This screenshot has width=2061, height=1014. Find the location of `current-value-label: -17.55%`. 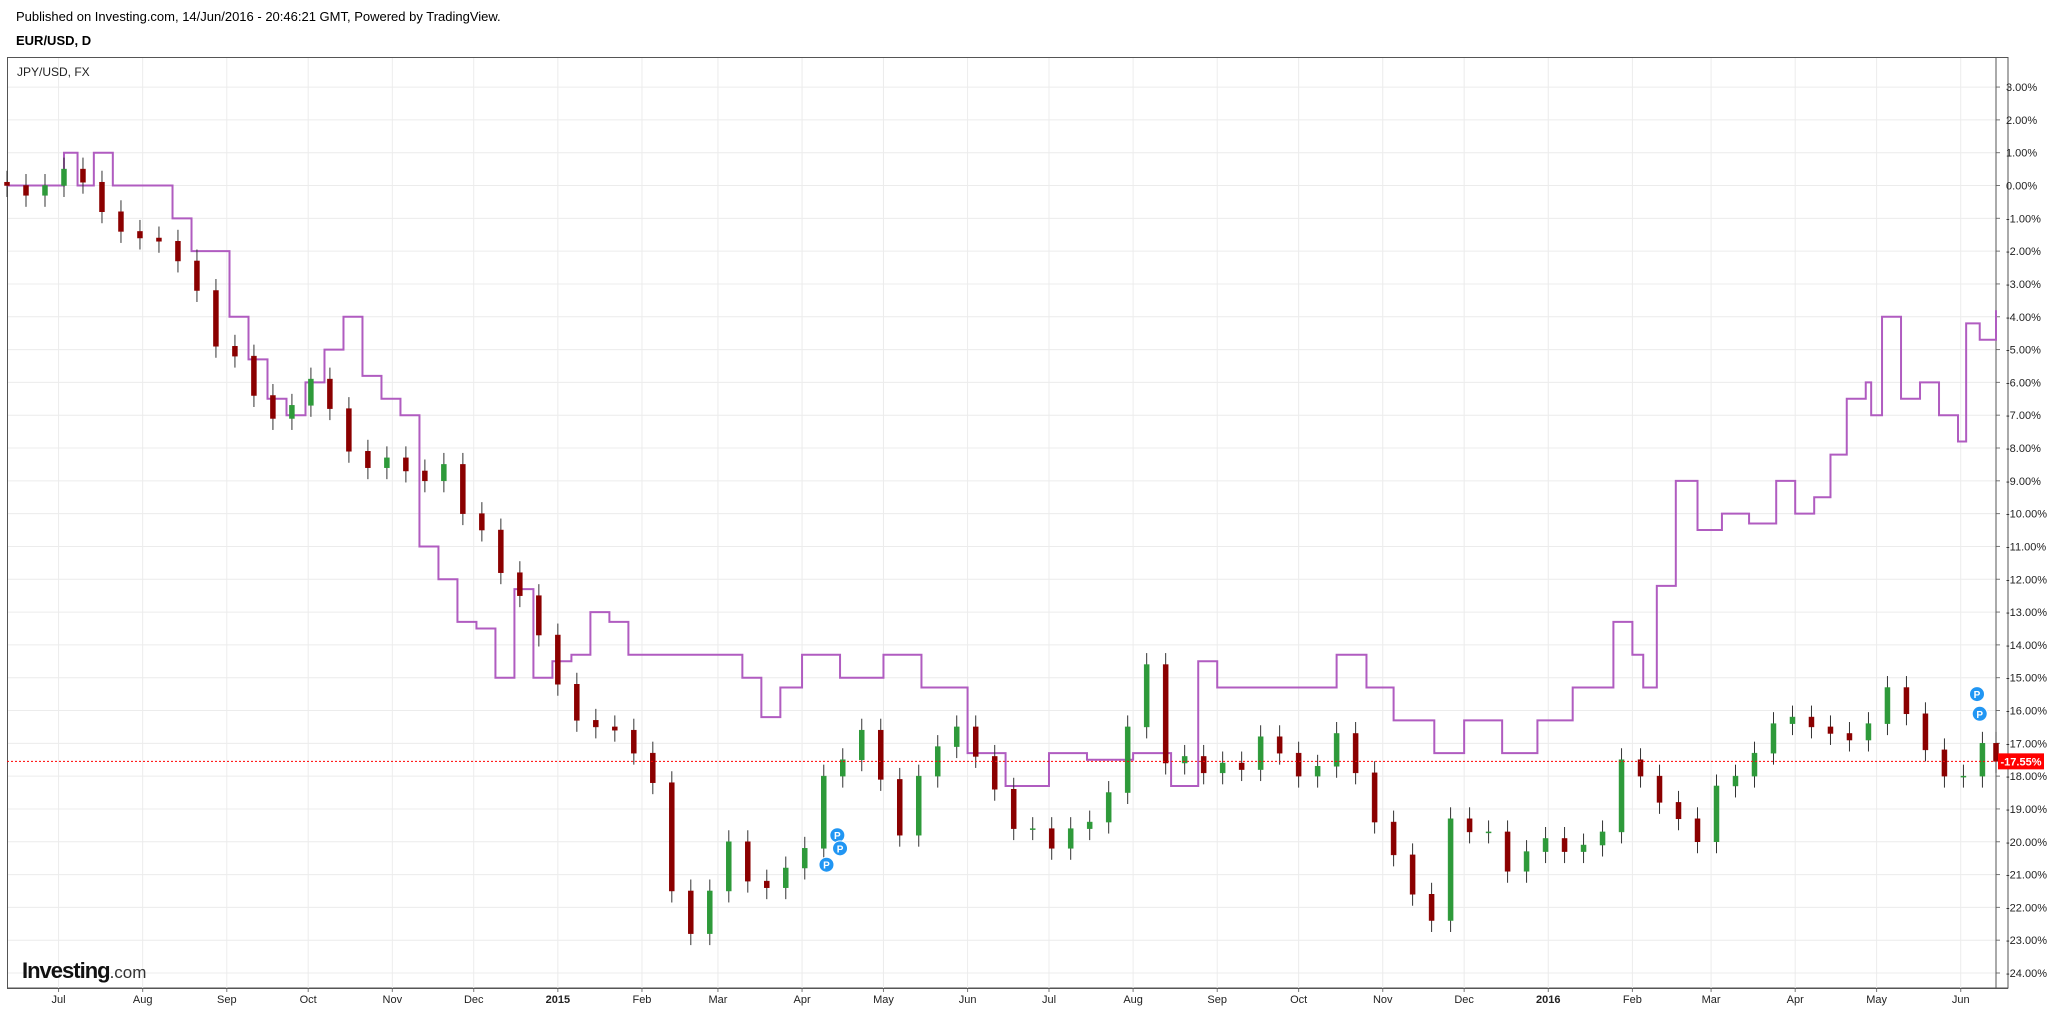

current-value-label: -17.55% is located at coordinates (2021, 762).